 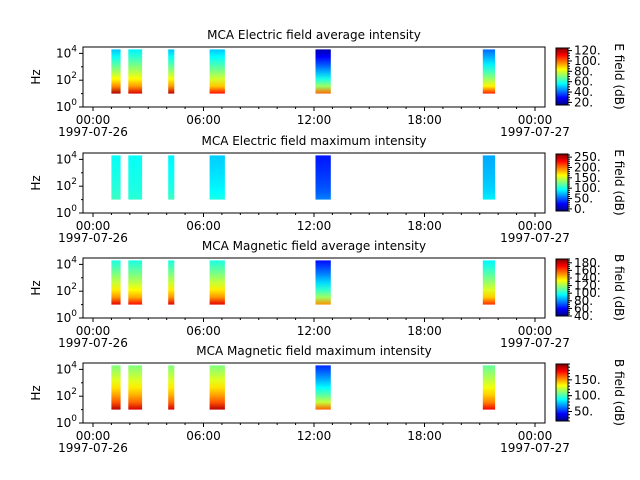 I want to click on colorbar-tick-label: 250., so click(x=587, y=157).